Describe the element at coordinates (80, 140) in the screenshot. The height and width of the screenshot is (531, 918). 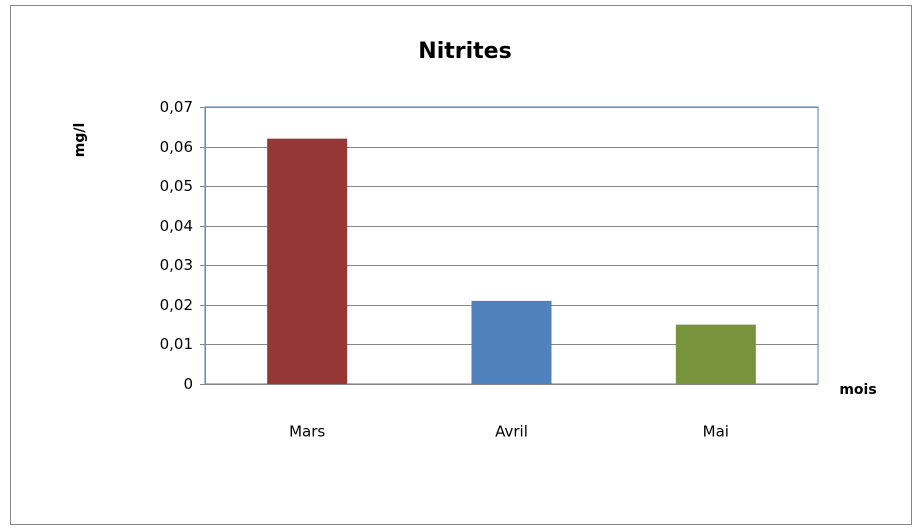
I see `y-axis-label: mg/l` at that location.